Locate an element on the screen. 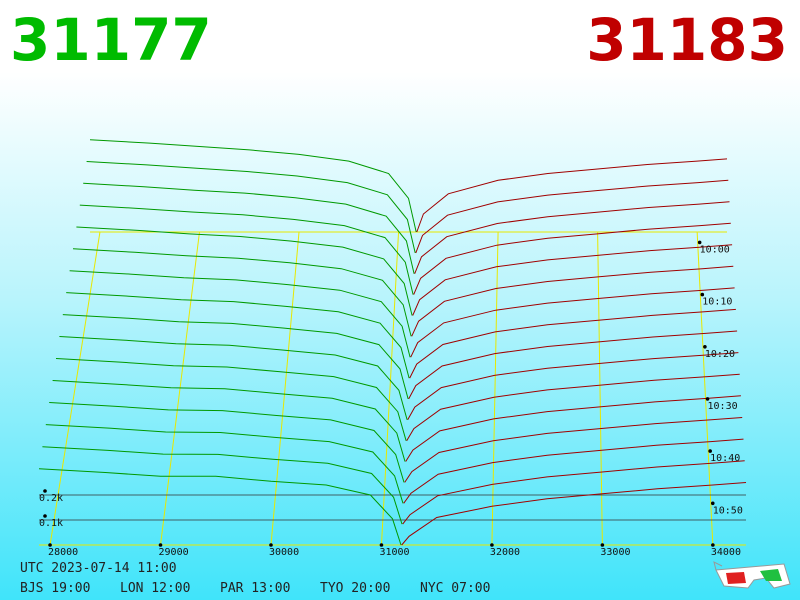 Image resolution: width=800 pixels, height=600 pixels. t-tick-label: 10:50 is located at coordinates (728, 510).